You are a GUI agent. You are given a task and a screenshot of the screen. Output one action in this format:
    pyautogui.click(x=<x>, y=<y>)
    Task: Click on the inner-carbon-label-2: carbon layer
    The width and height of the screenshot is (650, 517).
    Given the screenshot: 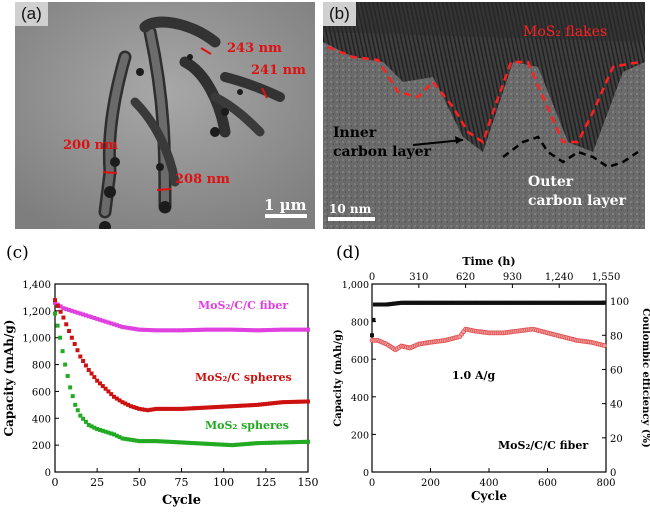 What is the action you would take?
    pyautogui.click(x=382, y=152)
    